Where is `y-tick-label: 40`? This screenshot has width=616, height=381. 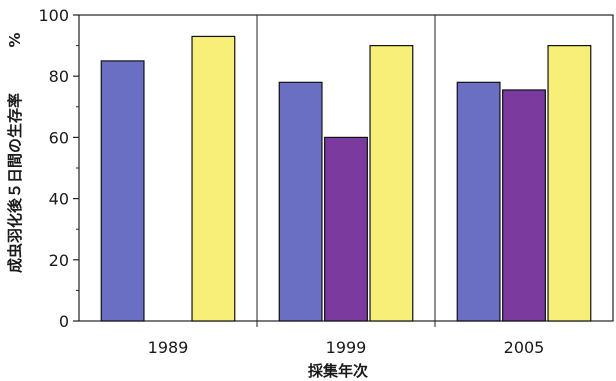
y-tick-label: 40 is located at coordinates (59, 199).